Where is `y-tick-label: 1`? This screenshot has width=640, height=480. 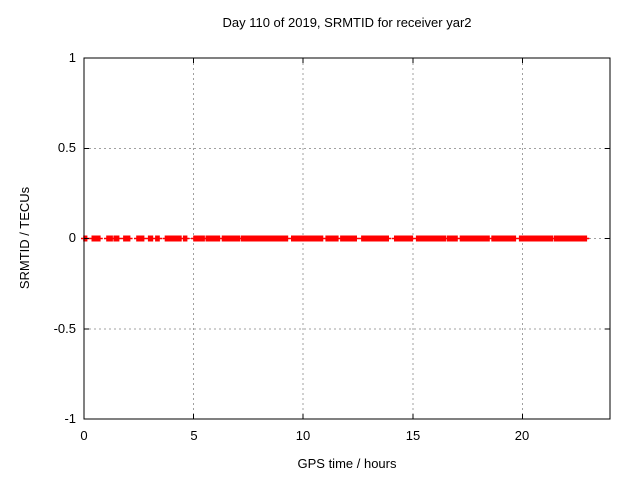 y-tick-label: 1 is located at coordinates (72, 57).